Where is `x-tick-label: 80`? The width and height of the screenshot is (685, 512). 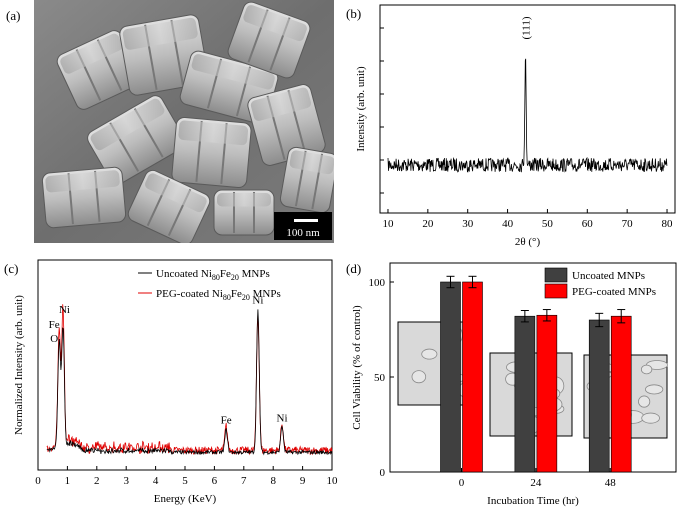 x-tick-label: 80 is located at coordinates (668, 224).